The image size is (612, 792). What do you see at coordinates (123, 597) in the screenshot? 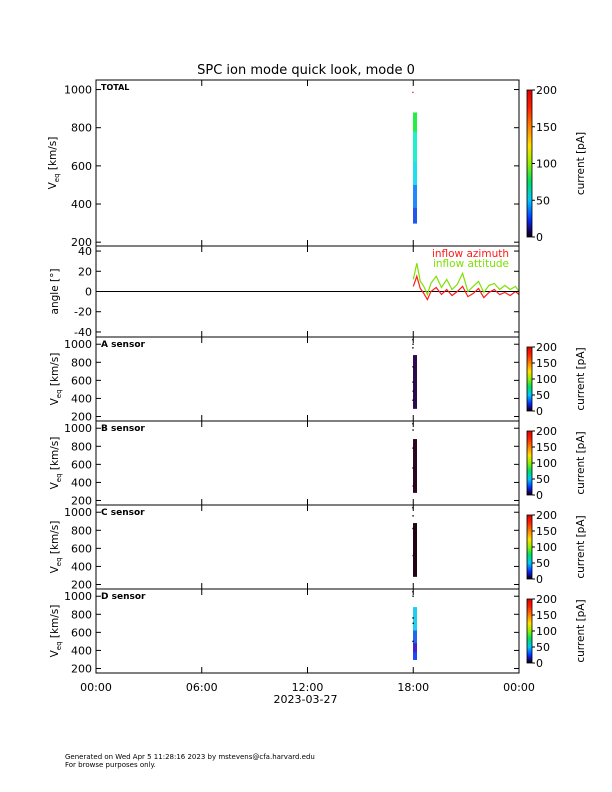
I see `panel-name-label: D sensor` at bounding box center [123, 597].